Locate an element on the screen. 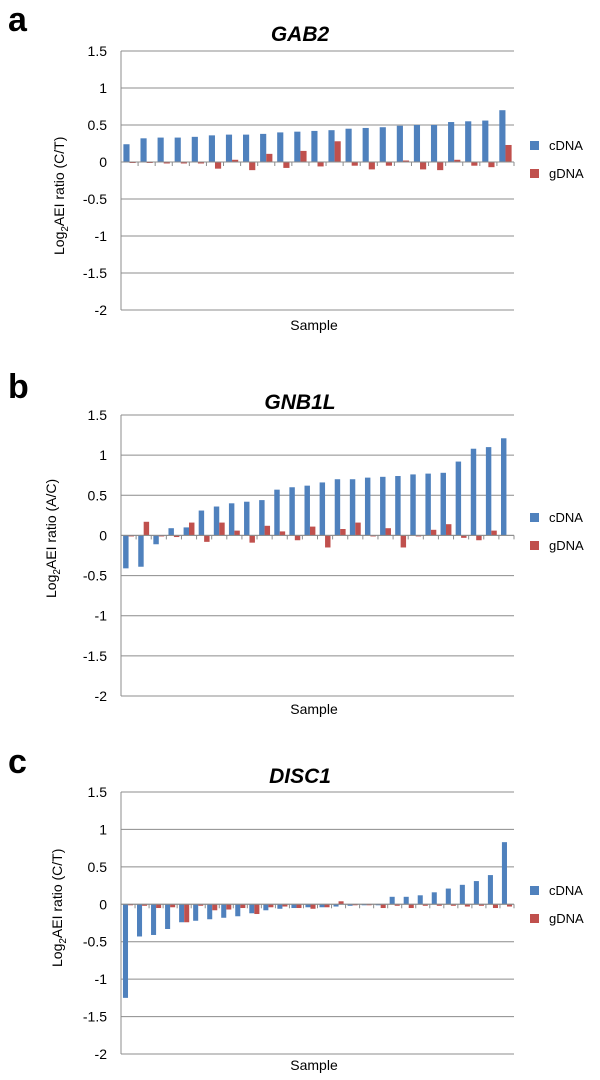 The width and height of the screenshot is (600, 1080). legend: cDNA gDNA is located at coordinates (557, 538).